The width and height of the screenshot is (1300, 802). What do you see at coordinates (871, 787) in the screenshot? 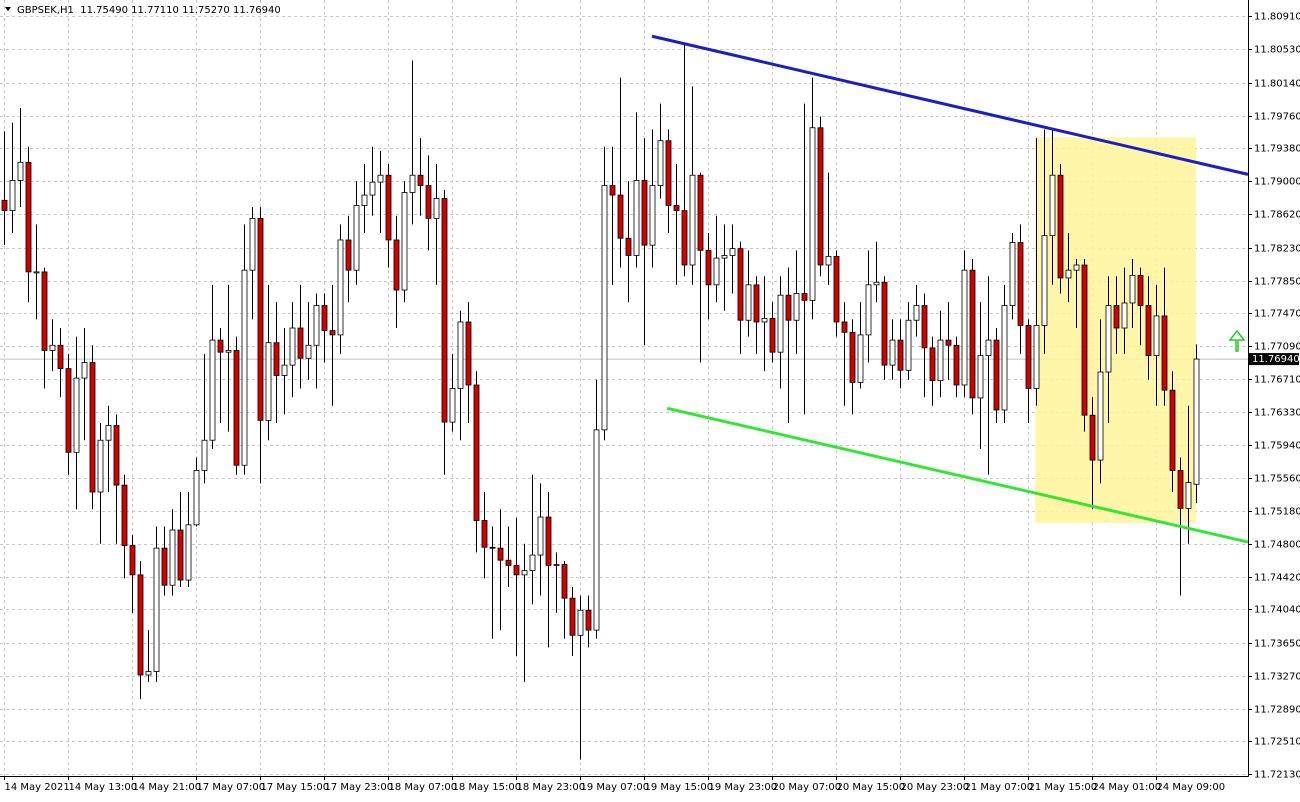
I see `x-tick-label: 20 May 15:00` at bounding box center [871, 787].